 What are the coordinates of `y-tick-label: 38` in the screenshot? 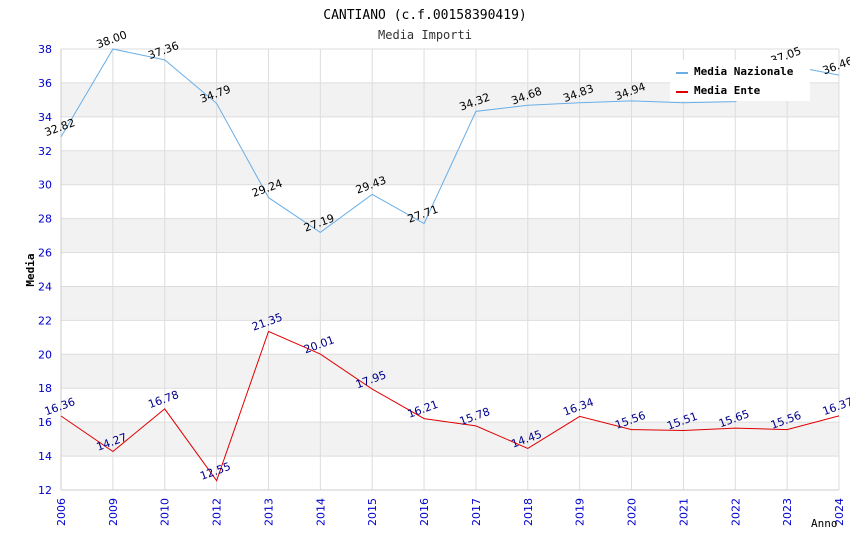 It's located at (45, 49).